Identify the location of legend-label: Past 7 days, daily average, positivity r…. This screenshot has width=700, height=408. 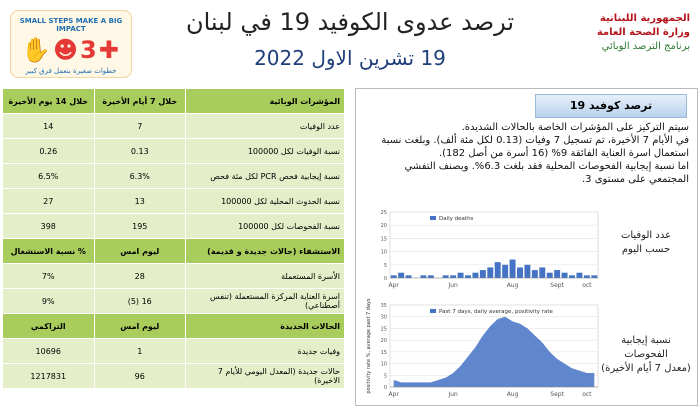
(496, 312).